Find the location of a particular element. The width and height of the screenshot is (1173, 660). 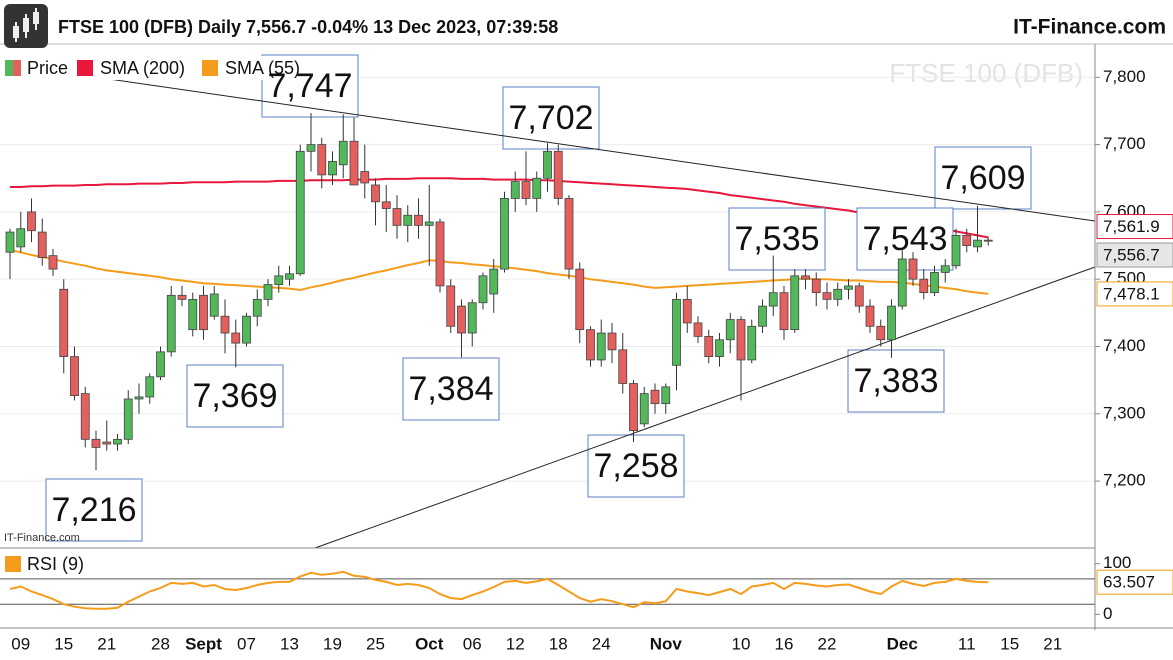

annotation-label: 7,535 is located at coordinates (776, 239).